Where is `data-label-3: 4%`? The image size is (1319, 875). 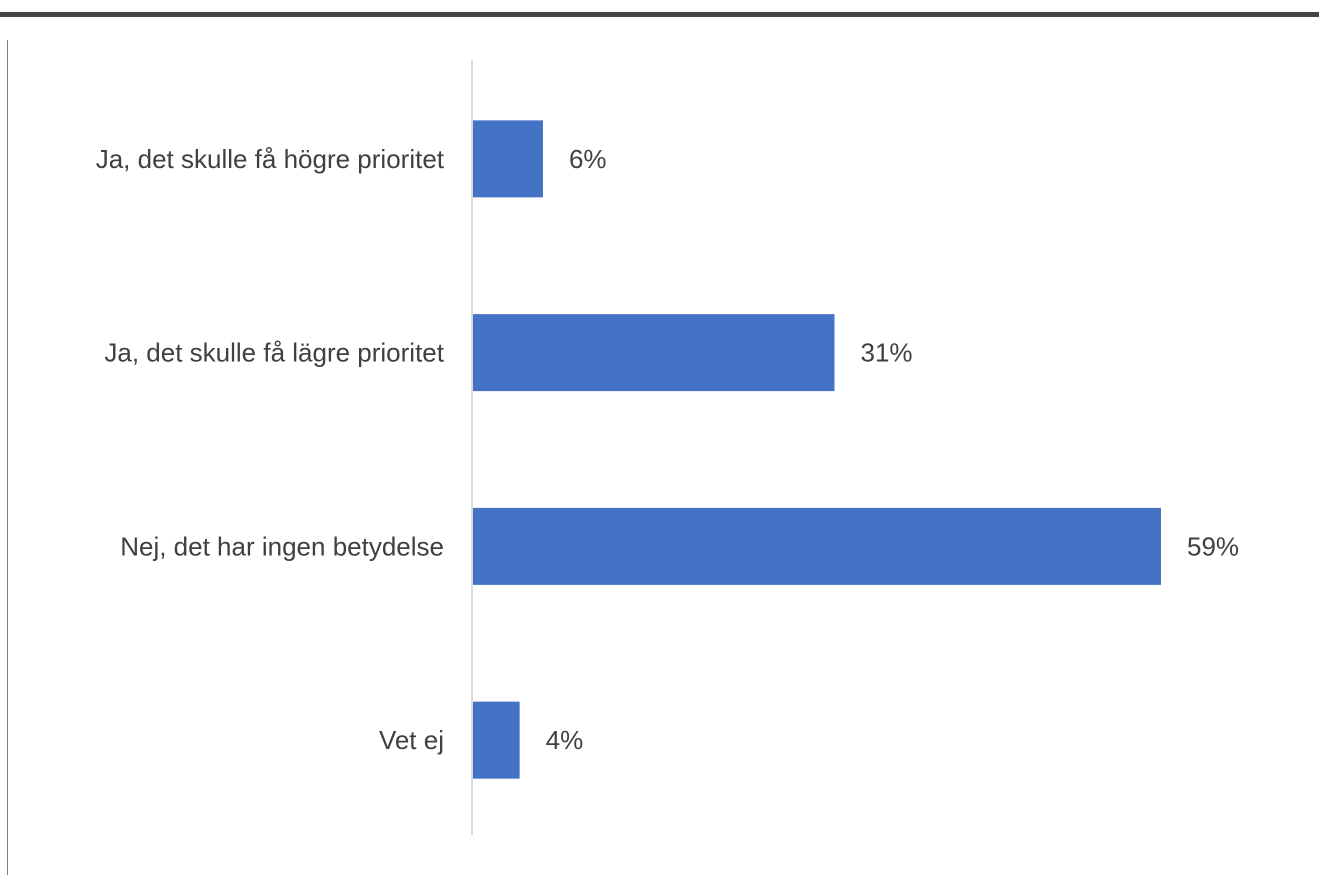 data-label-3: 4% is located at coordinates (565, 740).